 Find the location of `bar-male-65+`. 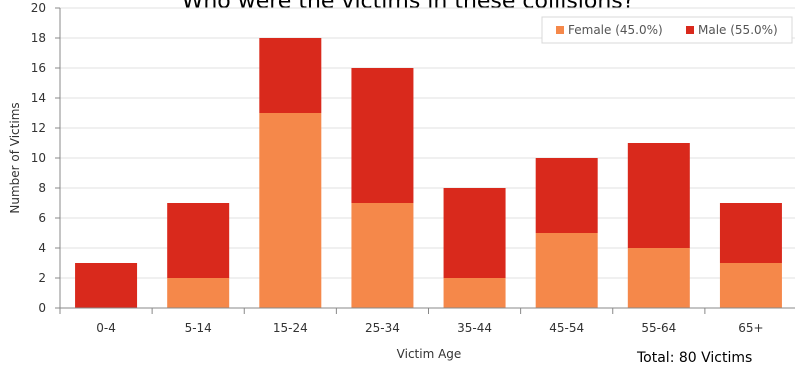

bar-male-65+ is located at coordinates (750, 233).